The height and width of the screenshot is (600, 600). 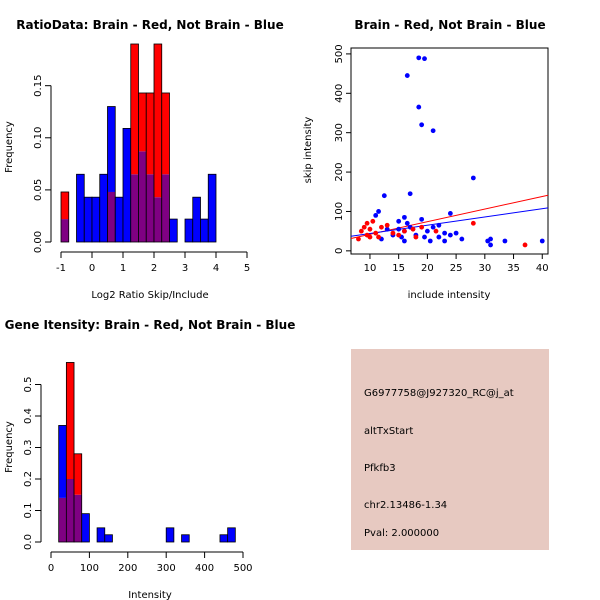 What do you see at coordinates (150, 595) in the screenshot?
I see `gene-intensity-xlabel: Intensity` at bounding box center [150, 595].